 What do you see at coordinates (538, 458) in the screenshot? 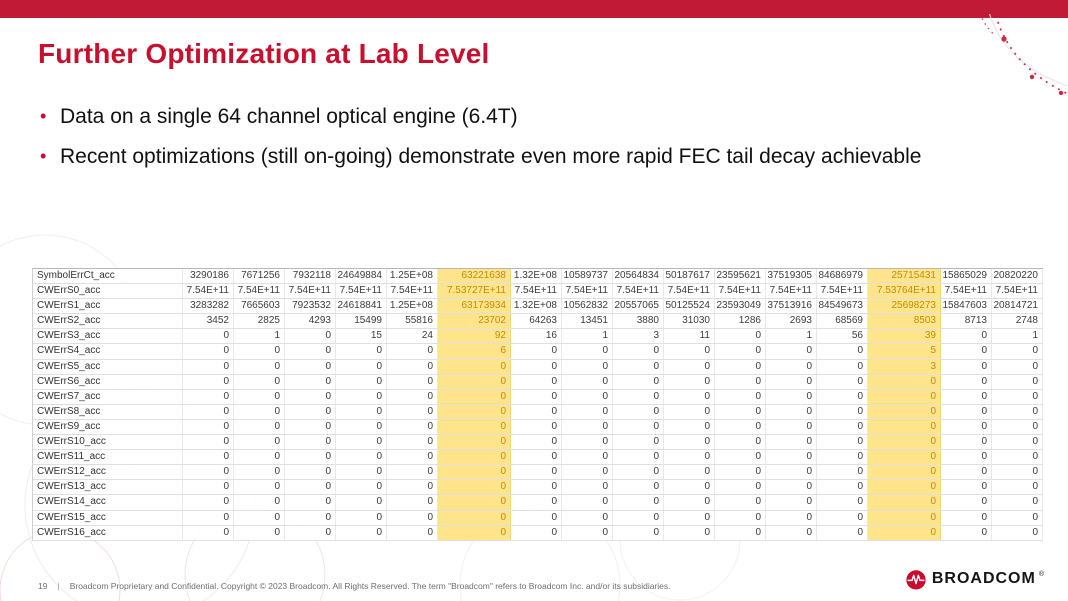
I see `table-row: CWErrS11_acc 0 0 0 0 0 0 0 0 0 0 0 0 0 0 0 0` at bounding box center [538, 458].